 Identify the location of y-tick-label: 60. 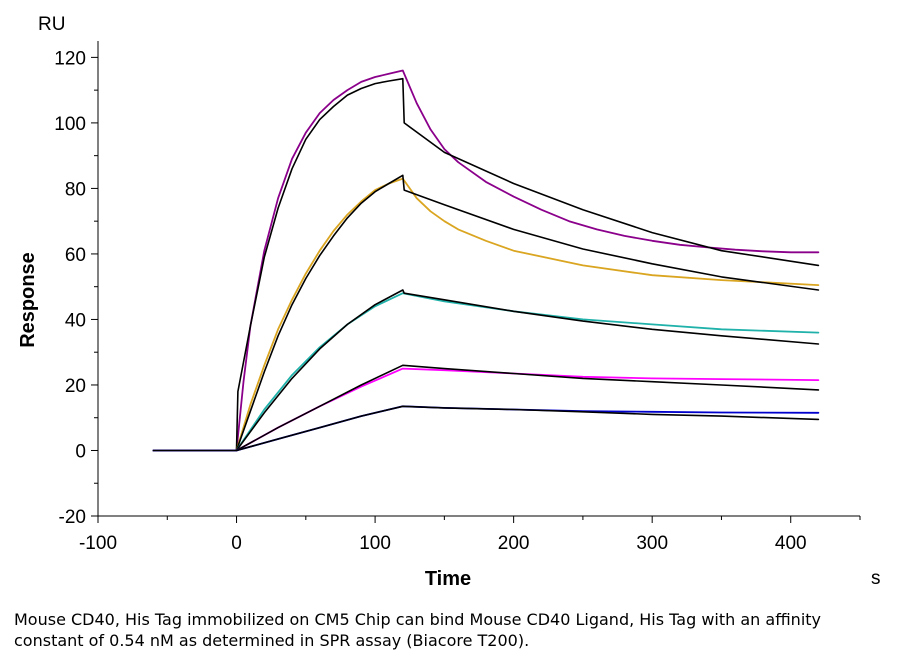
(75, 255).